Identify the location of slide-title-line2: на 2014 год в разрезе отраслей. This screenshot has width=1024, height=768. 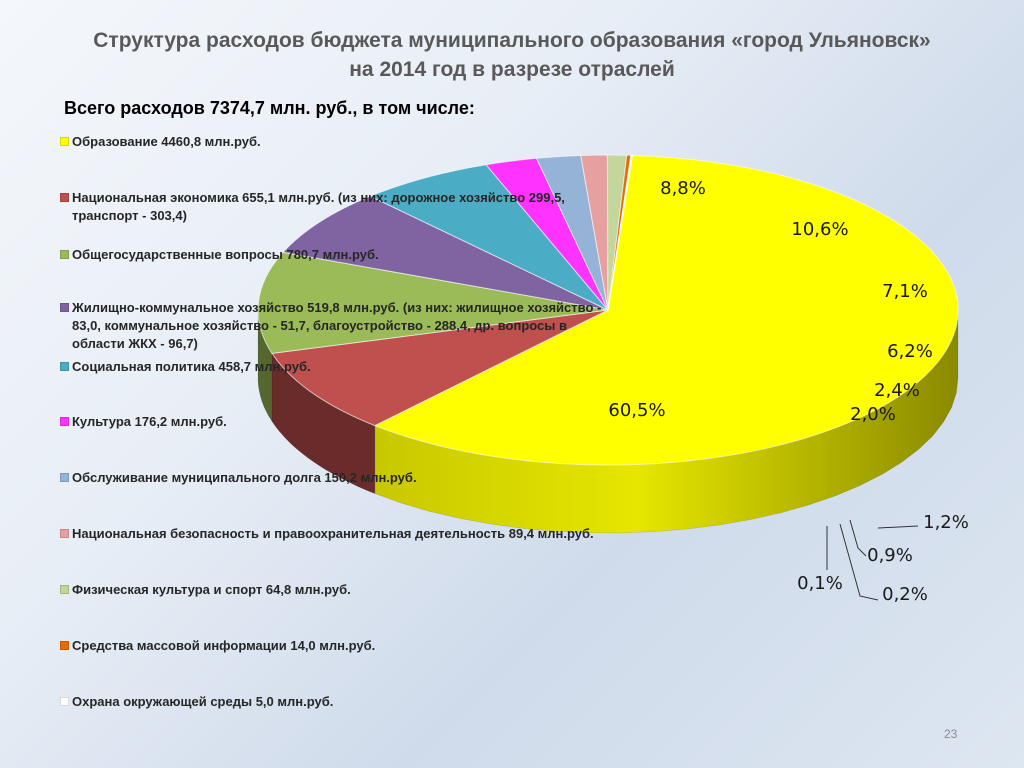
(512, 69).